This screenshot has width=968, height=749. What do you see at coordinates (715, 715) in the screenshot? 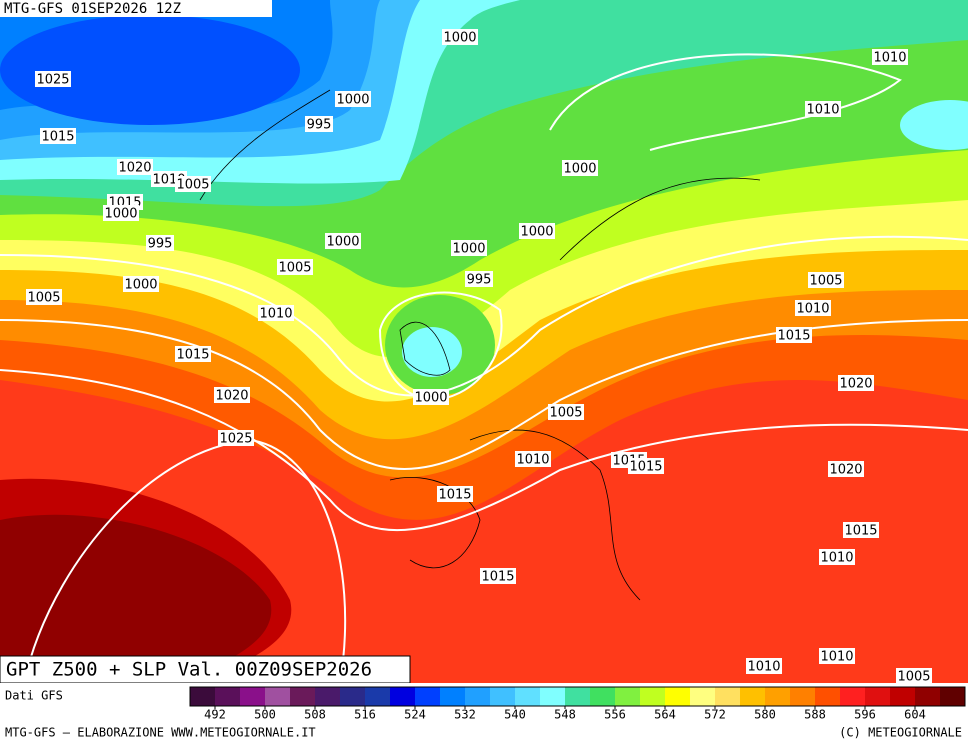
I see `colorbar-tick-label: 572` at bounding box center [715, 715].